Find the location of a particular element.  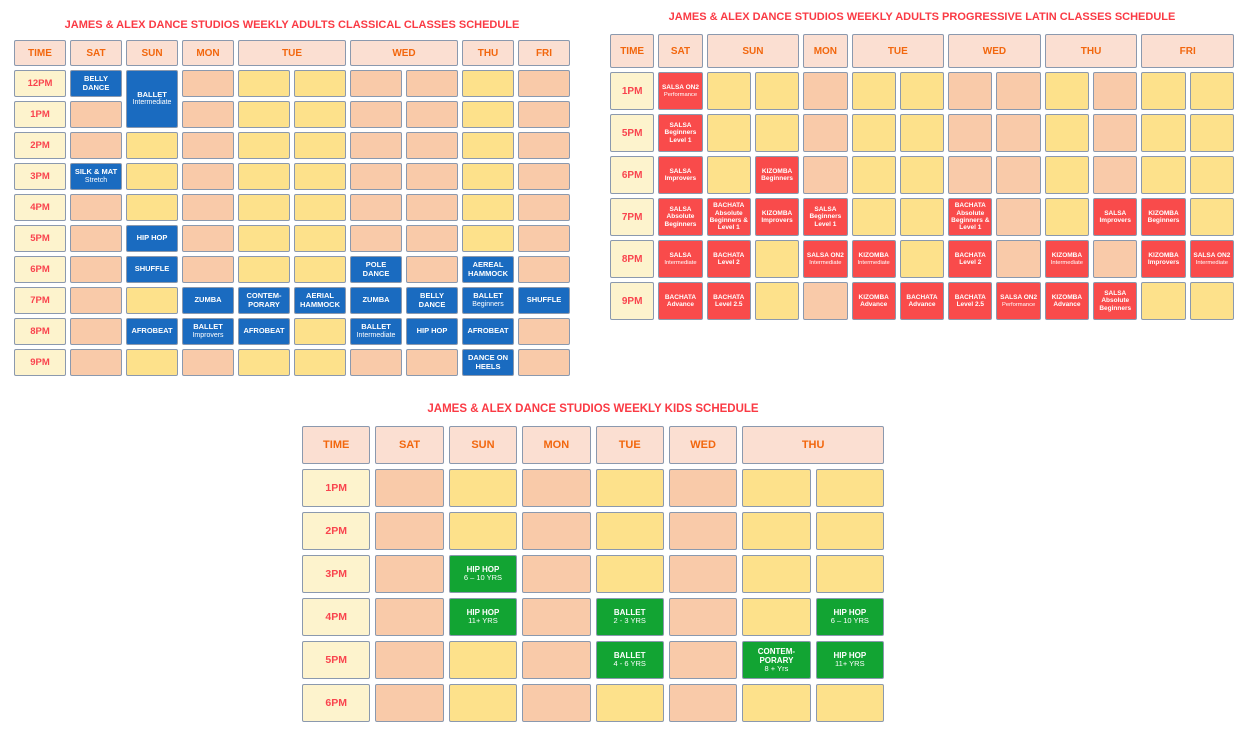

slot-1pm-sun is located at coordinates (483, 488).